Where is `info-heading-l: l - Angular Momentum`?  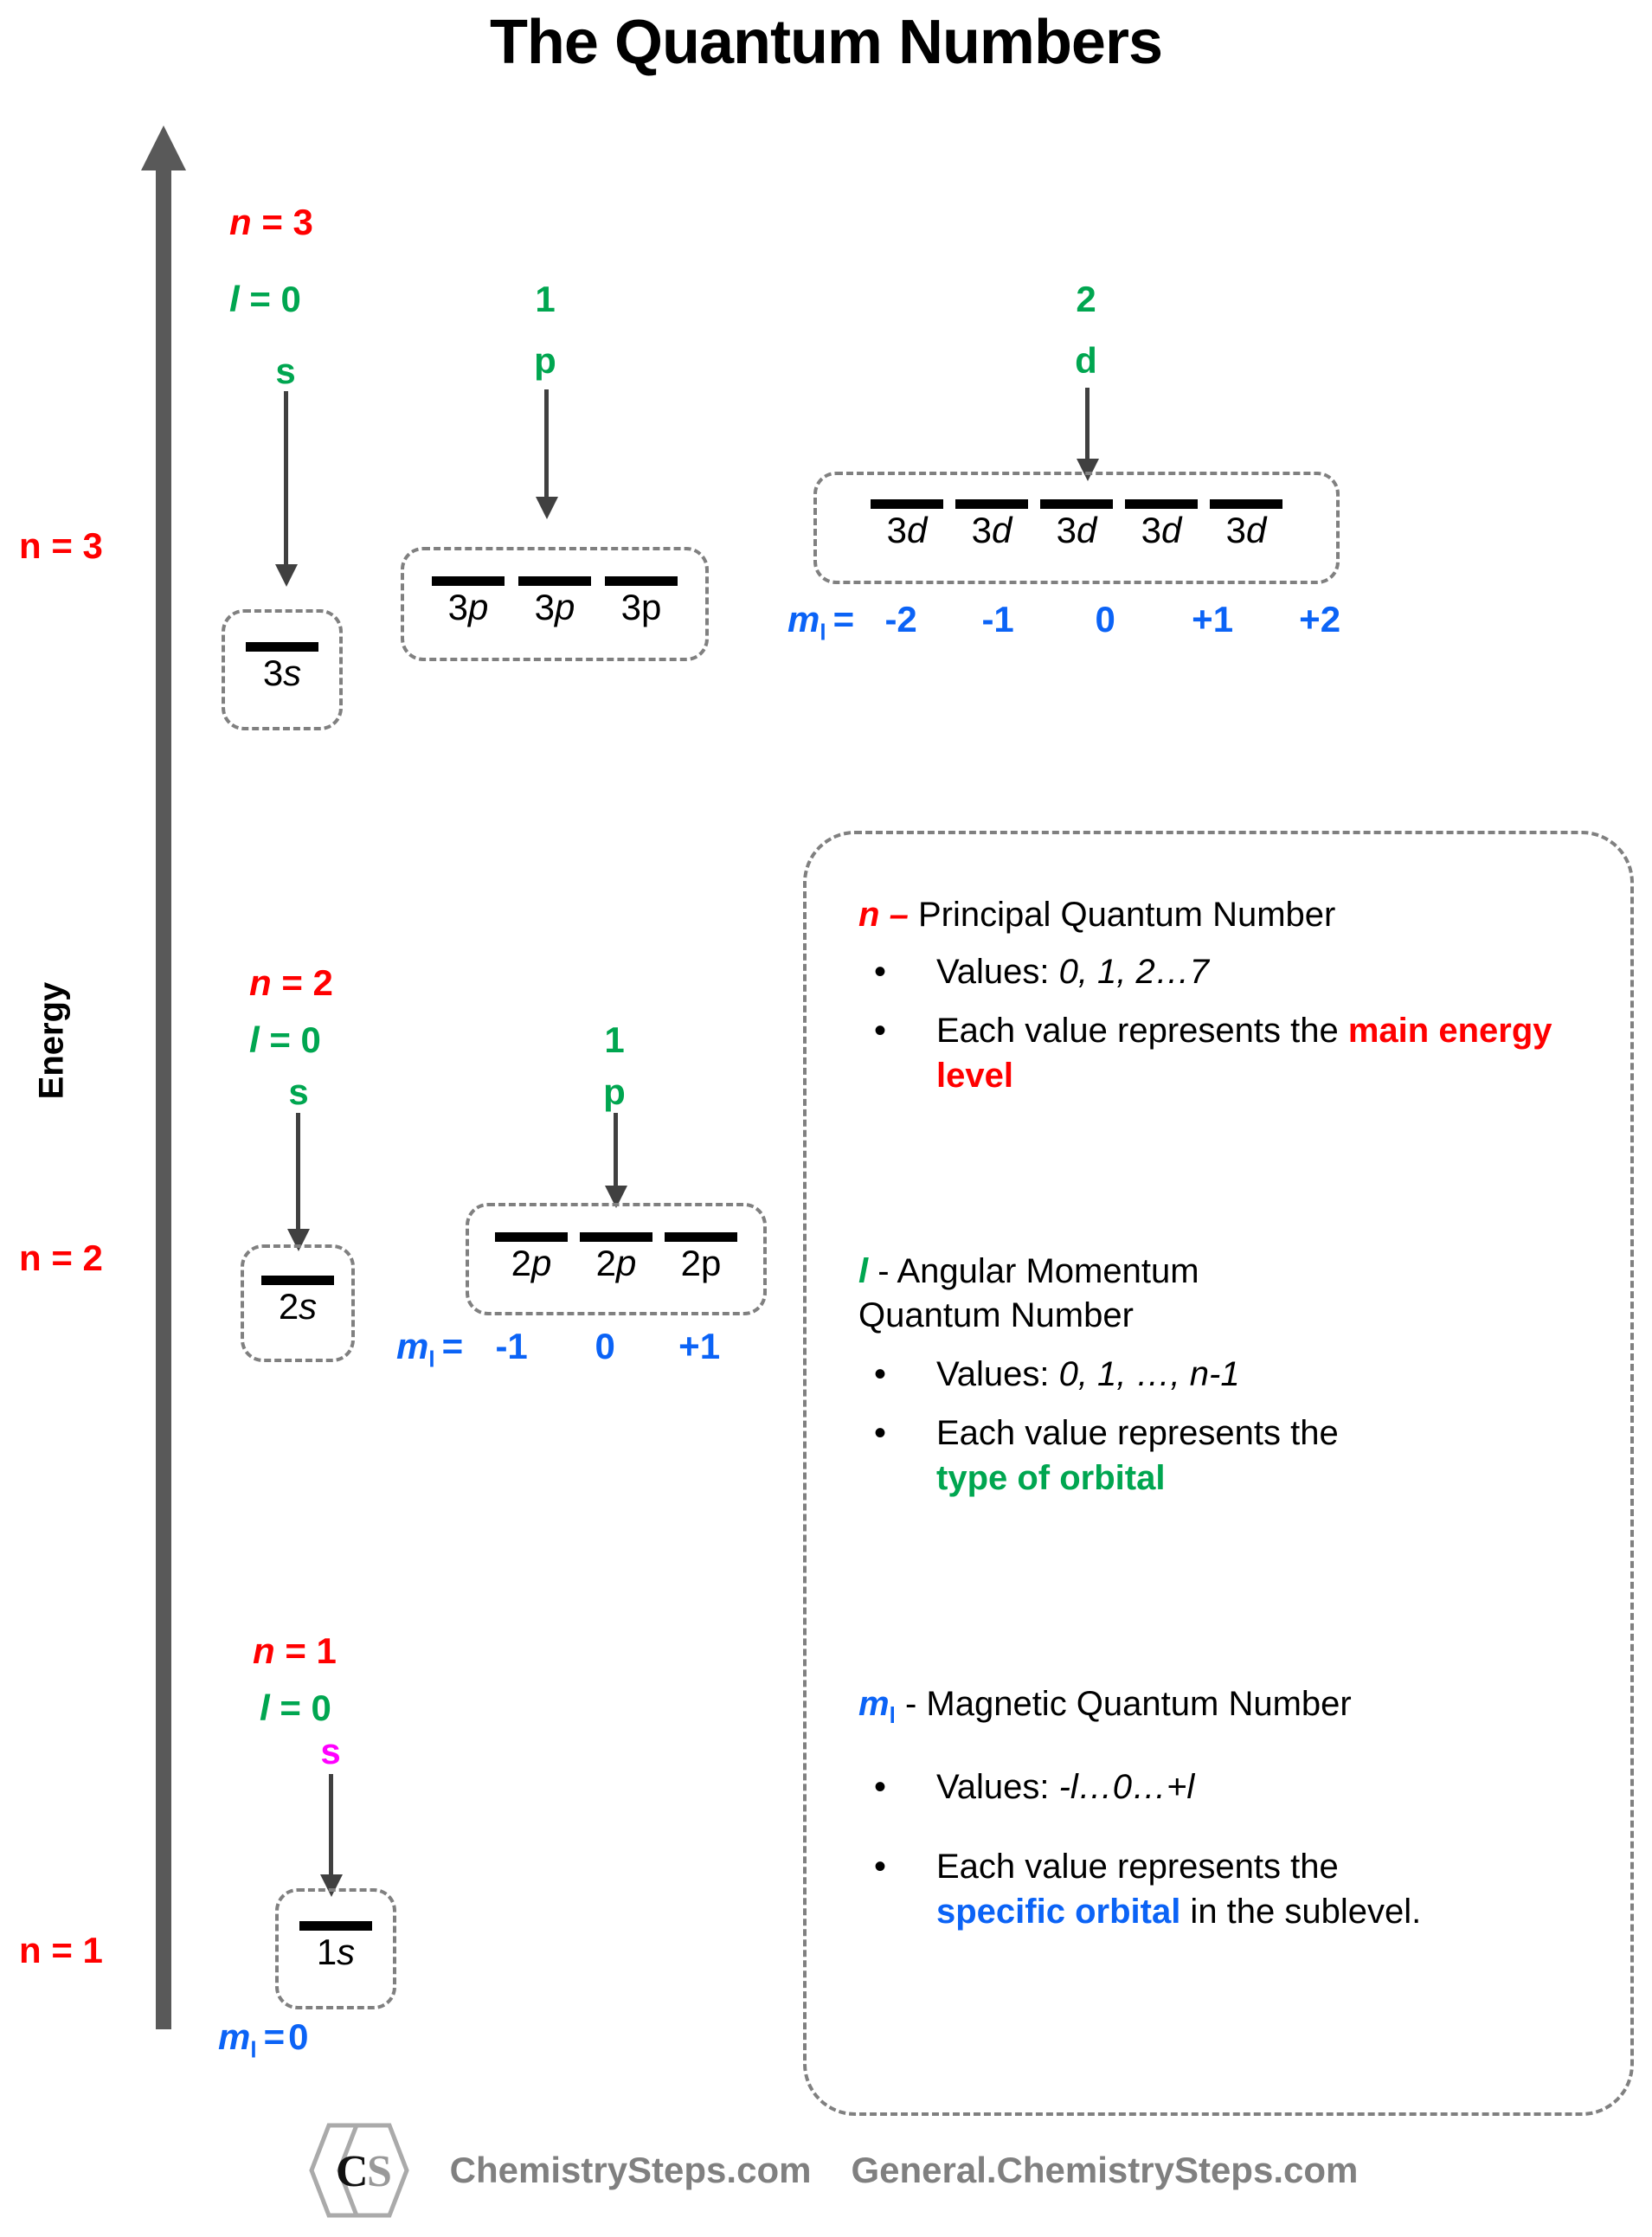 info-heading-l: l - Angular Momentum is located at coordinates (1230, 1272).